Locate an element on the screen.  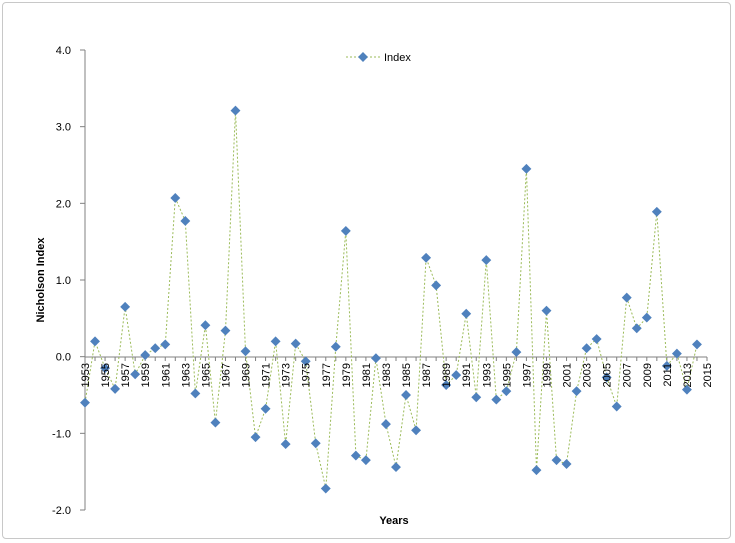
x-tick-label: 2001 is located at coordinates (568, 375).